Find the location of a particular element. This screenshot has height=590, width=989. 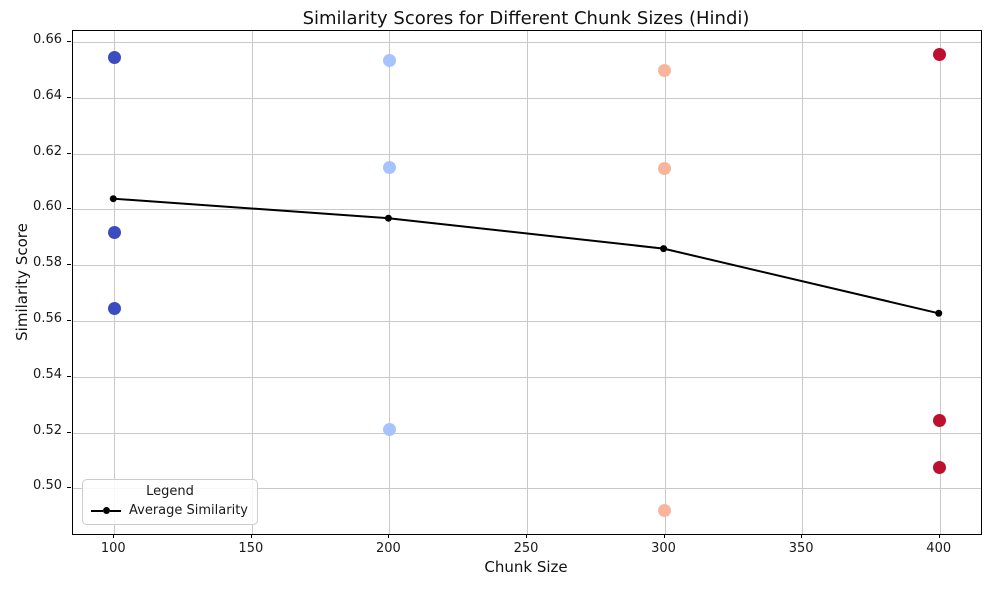

x-tick-label: 350 is located at coordinates (801, 548).